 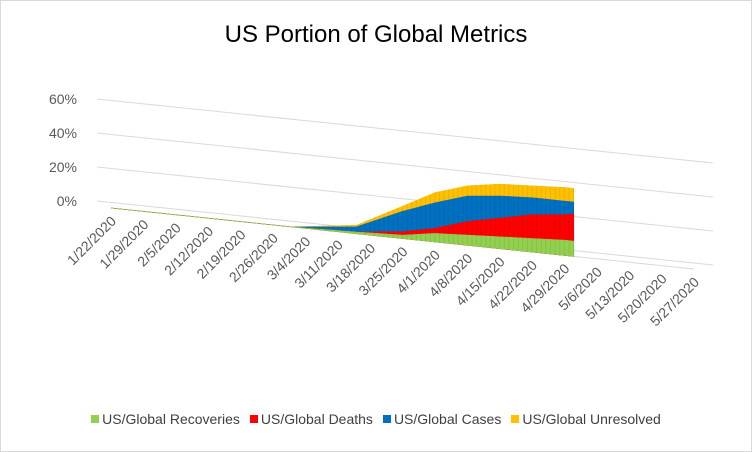 What do you see at coordinates (171, 419) in the screenshot?
I see `legend-label: US/Global Recoveries` at bounding box center [171, 419].